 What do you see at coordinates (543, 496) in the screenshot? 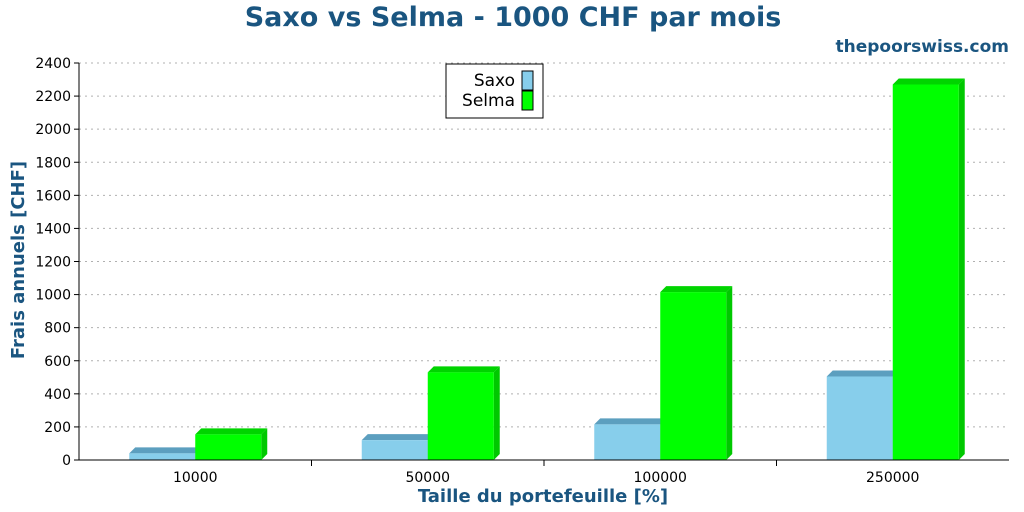
I see `x-axis-label: Taille du portefeuille [%]` at bounding box center [543, 496].